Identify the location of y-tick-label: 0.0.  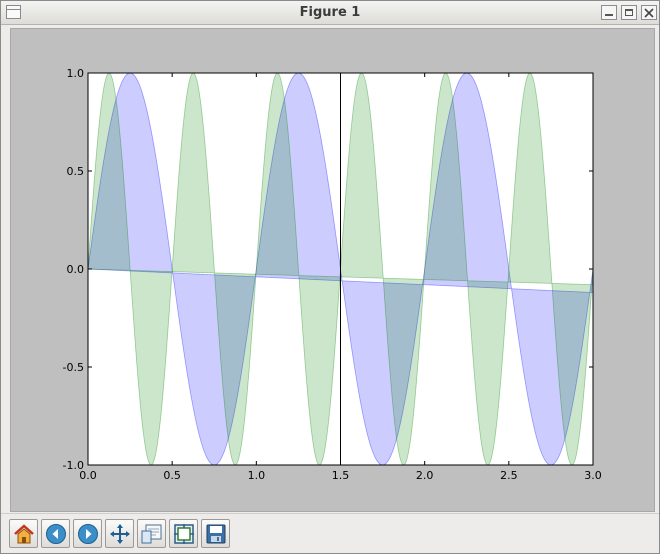
(76, 269).